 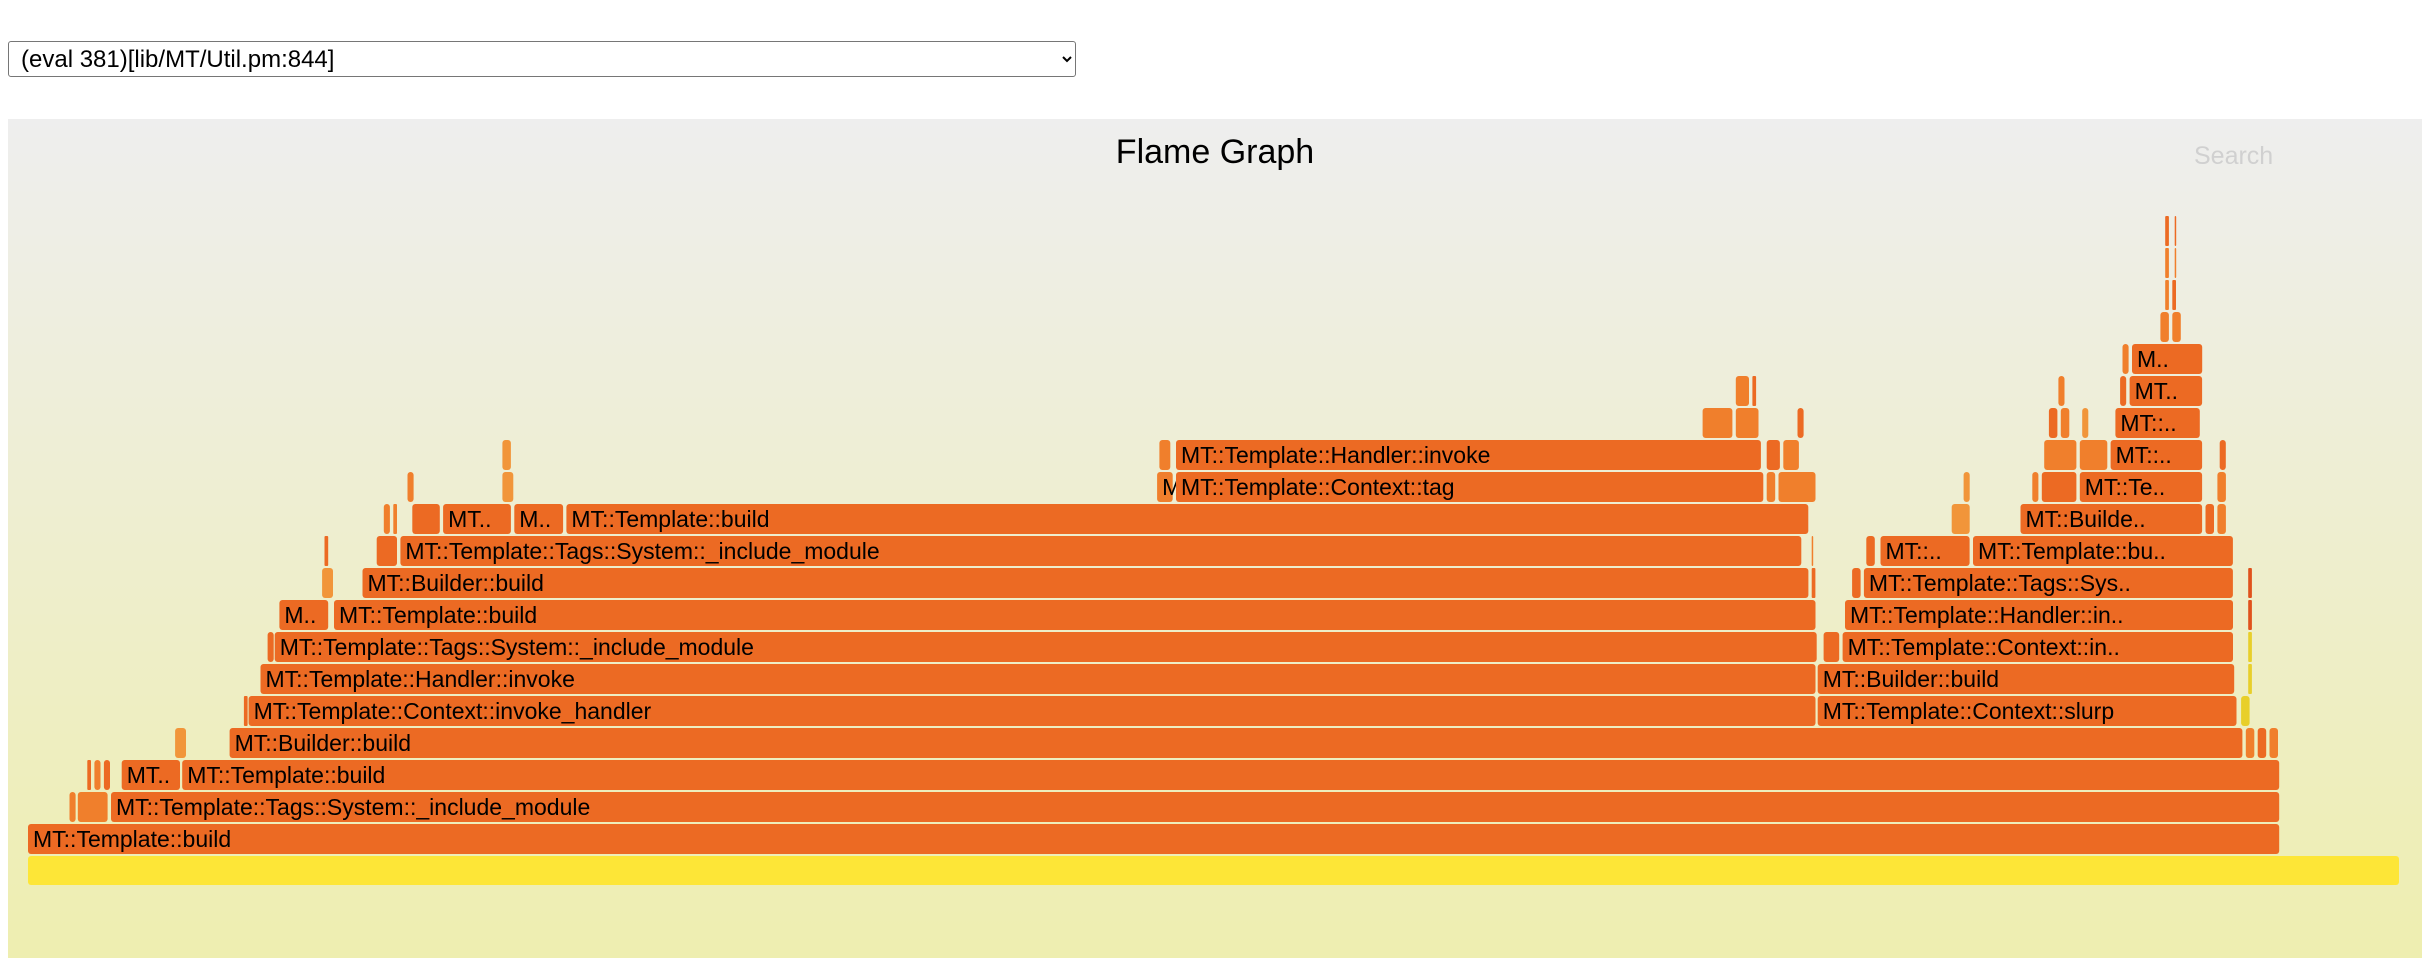 What do you see at coordinates (2039, 615) in the screenshot?
I see `flame-frame: MT::Template::Handler::in..` at bounding box center [2039, 615].